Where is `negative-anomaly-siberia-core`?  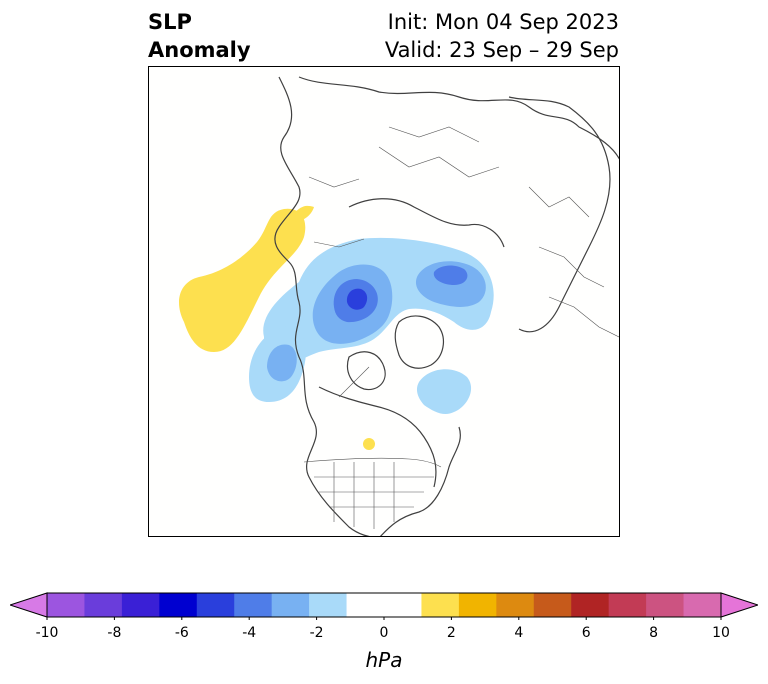
negative-anomaly-siberia-core is located at coordinates (450, 275).